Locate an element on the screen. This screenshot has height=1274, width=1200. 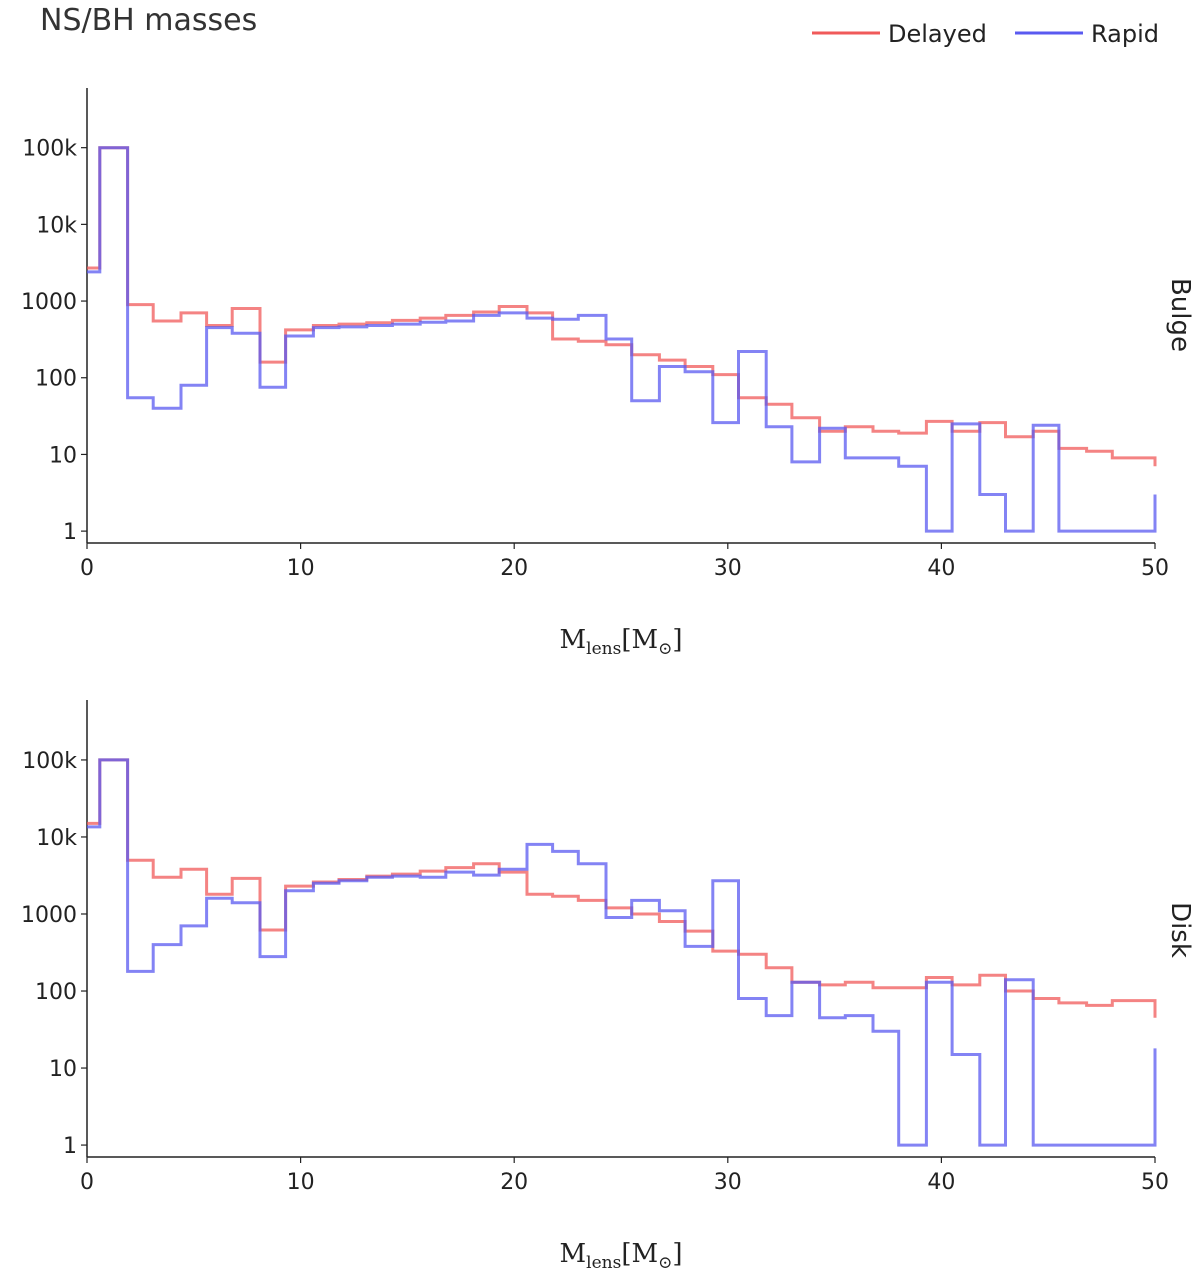
legend-item-rapid: Rapid is located at coordinates (1087, 34).